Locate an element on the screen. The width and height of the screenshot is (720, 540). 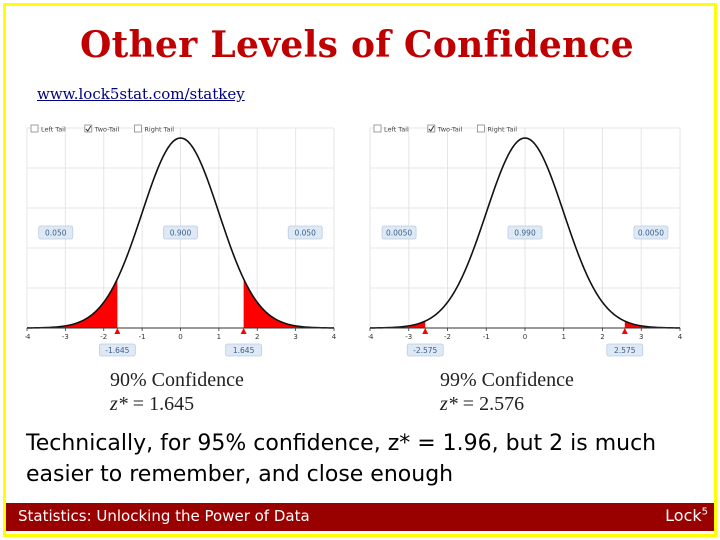
cutoff-value-label: 1.645 is located at coordinates (244, 350).